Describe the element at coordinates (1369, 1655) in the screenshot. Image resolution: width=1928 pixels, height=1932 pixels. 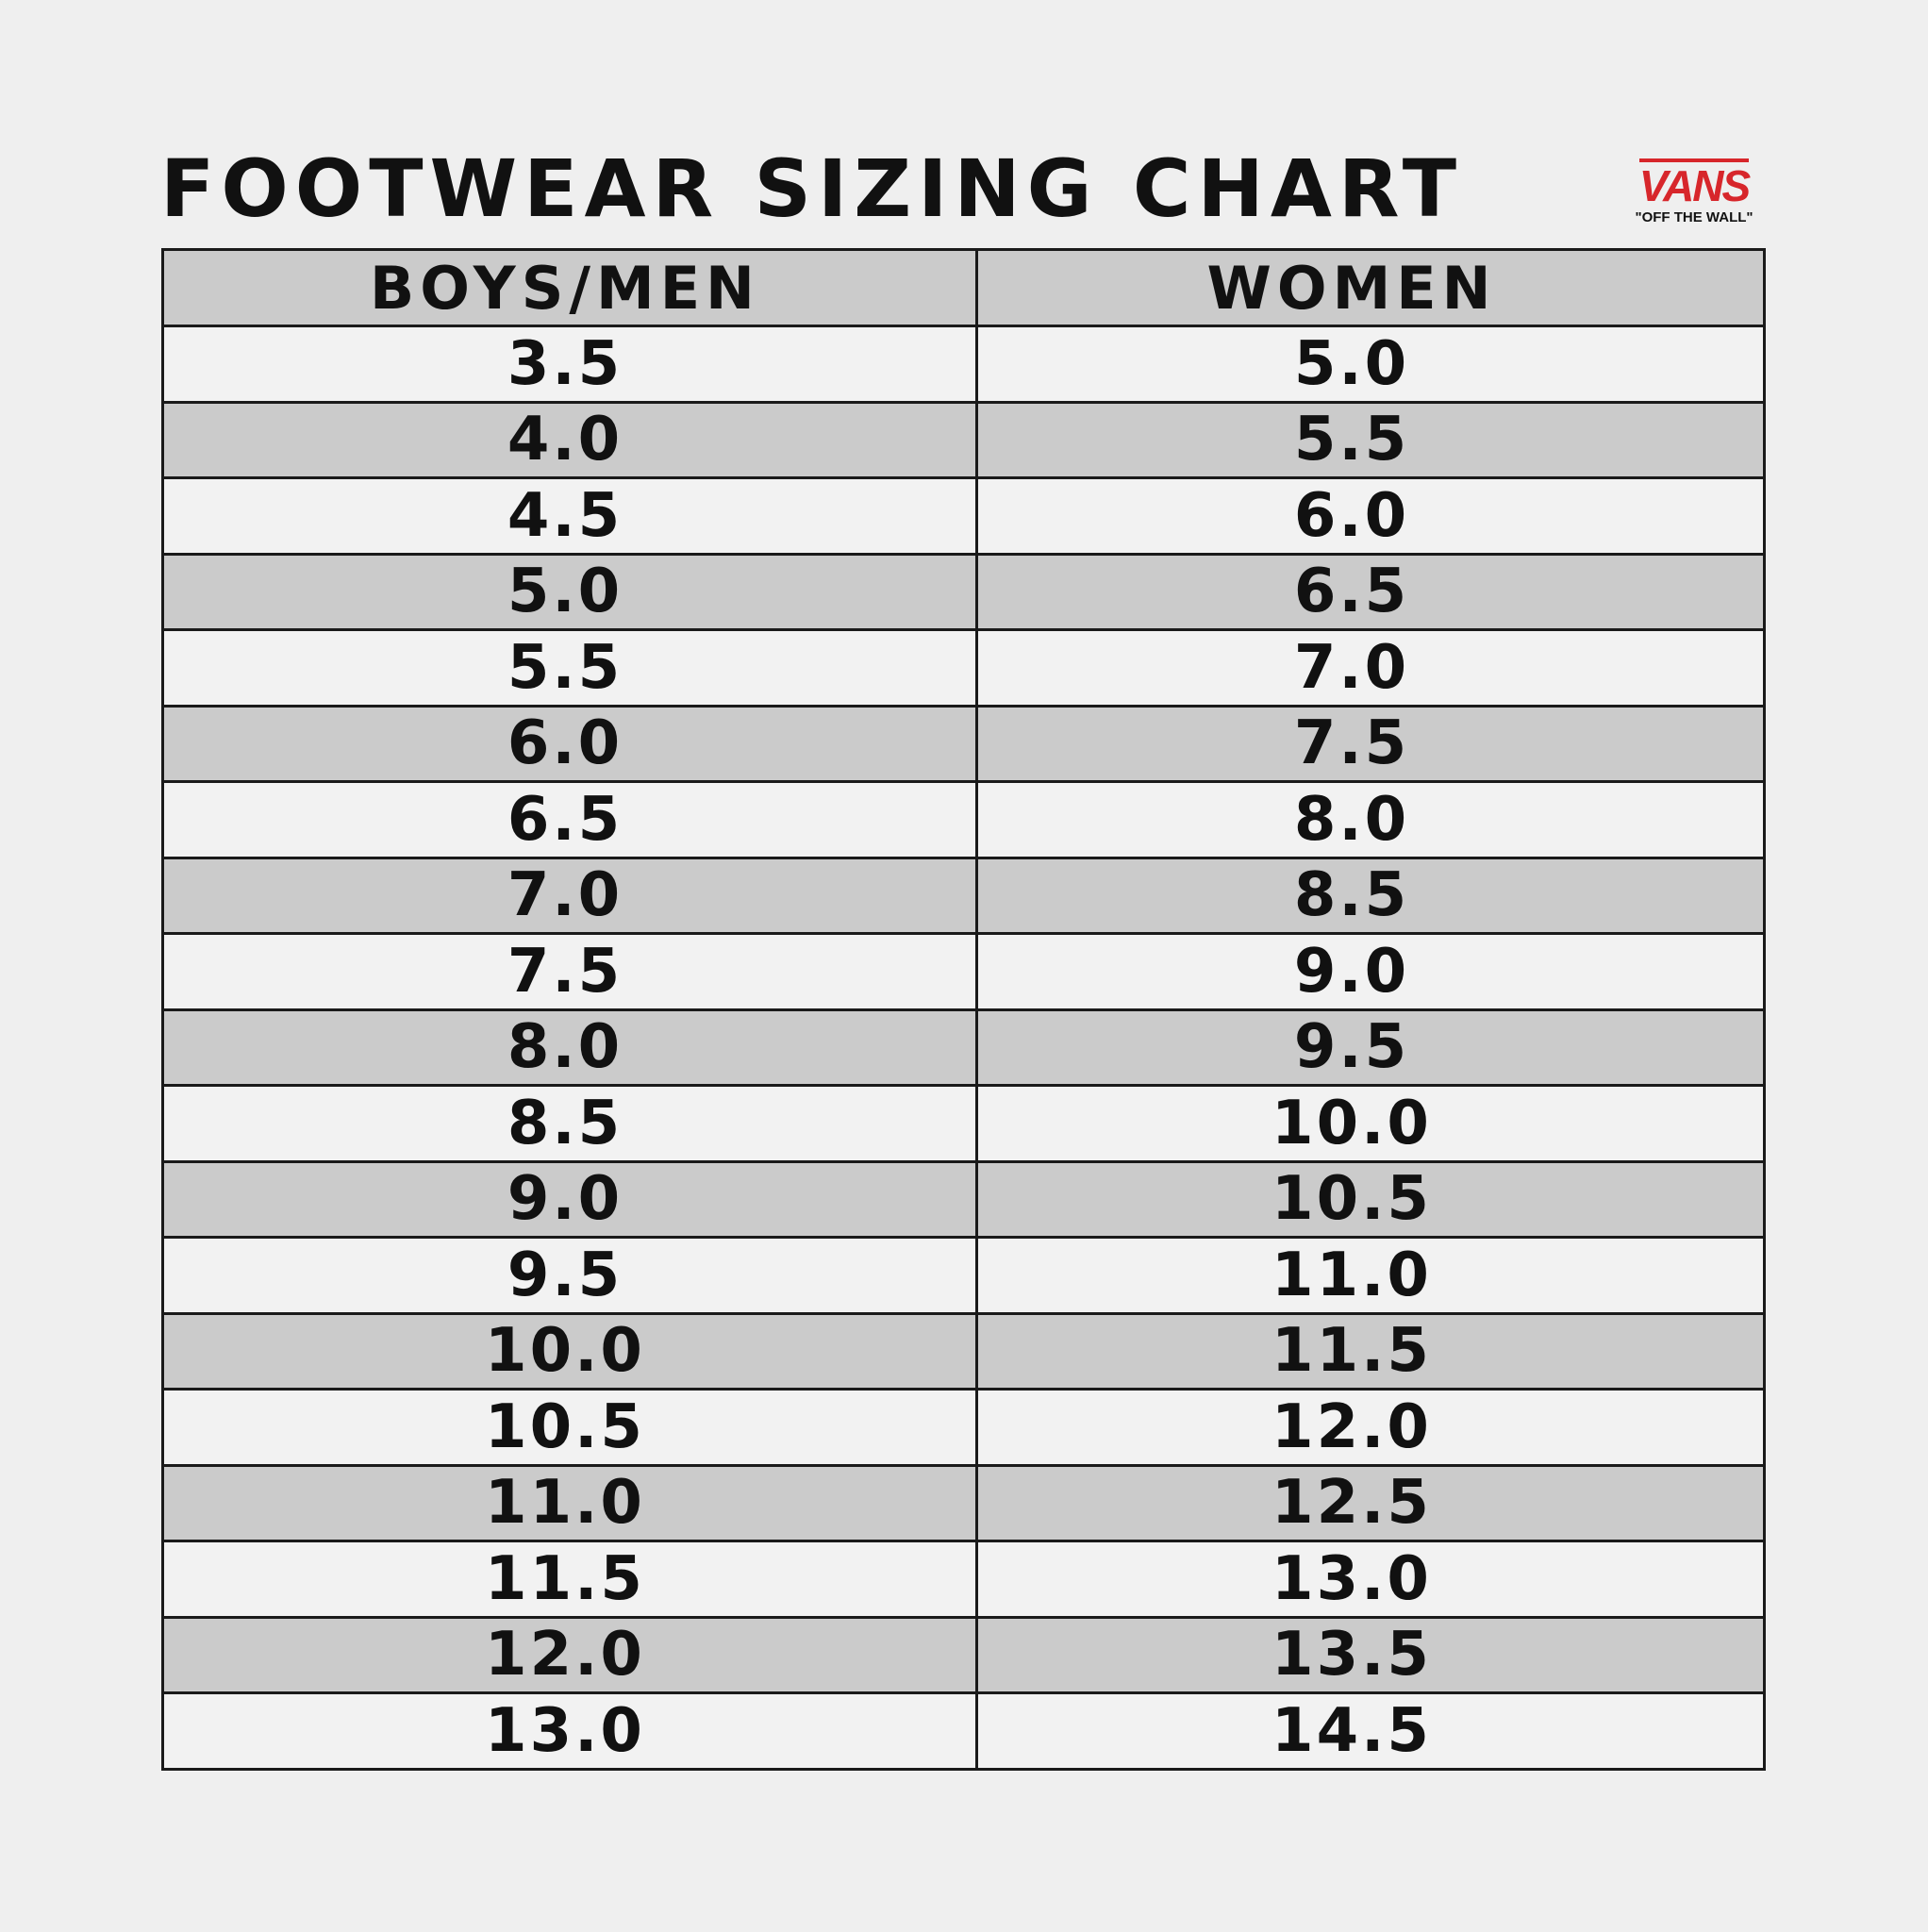
I see `women-size: 13.5` at that location.